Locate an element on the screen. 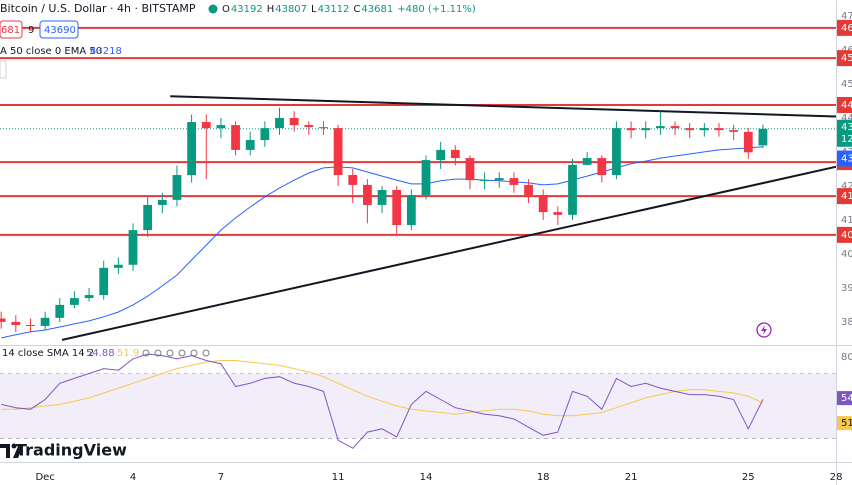 Image resolution: width=852 pixels, height=485 pixels. level-label: 44380 is located at coordinates (846, 105).